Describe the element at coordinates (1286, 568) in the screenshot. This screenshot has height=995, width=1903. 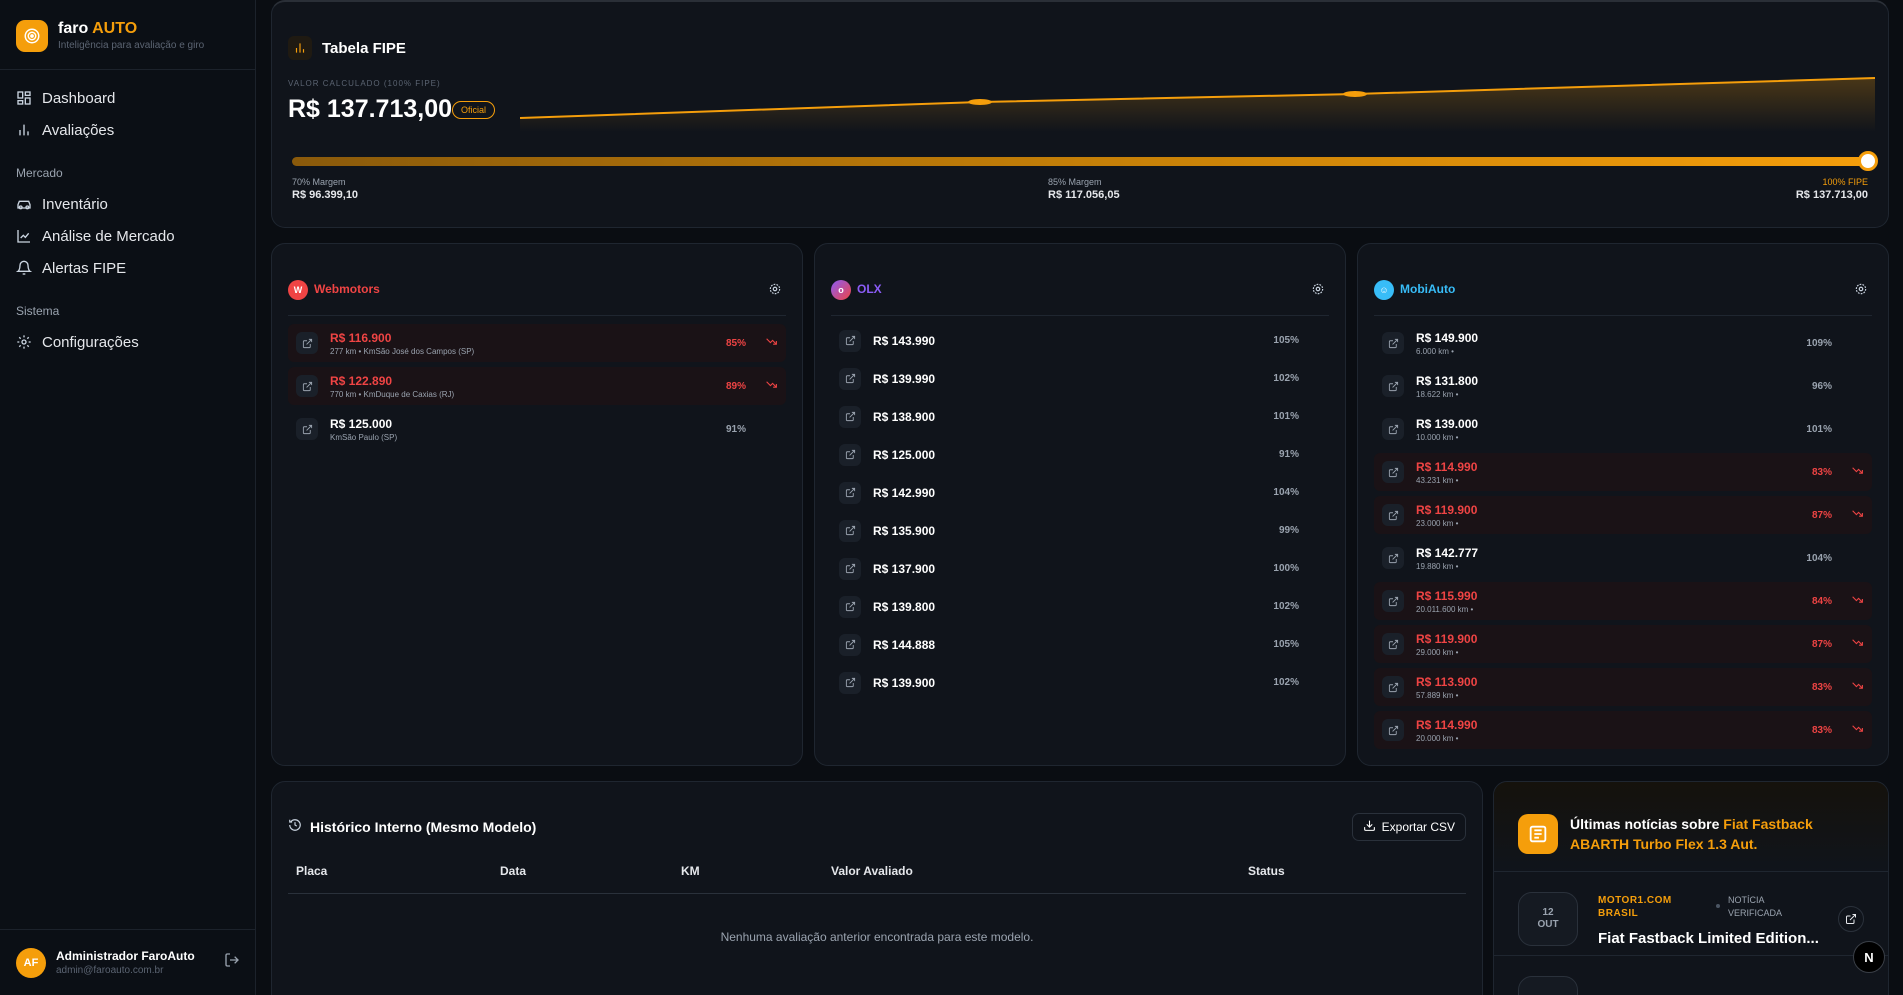
I see `fipe-percentage: 100%` at that location.